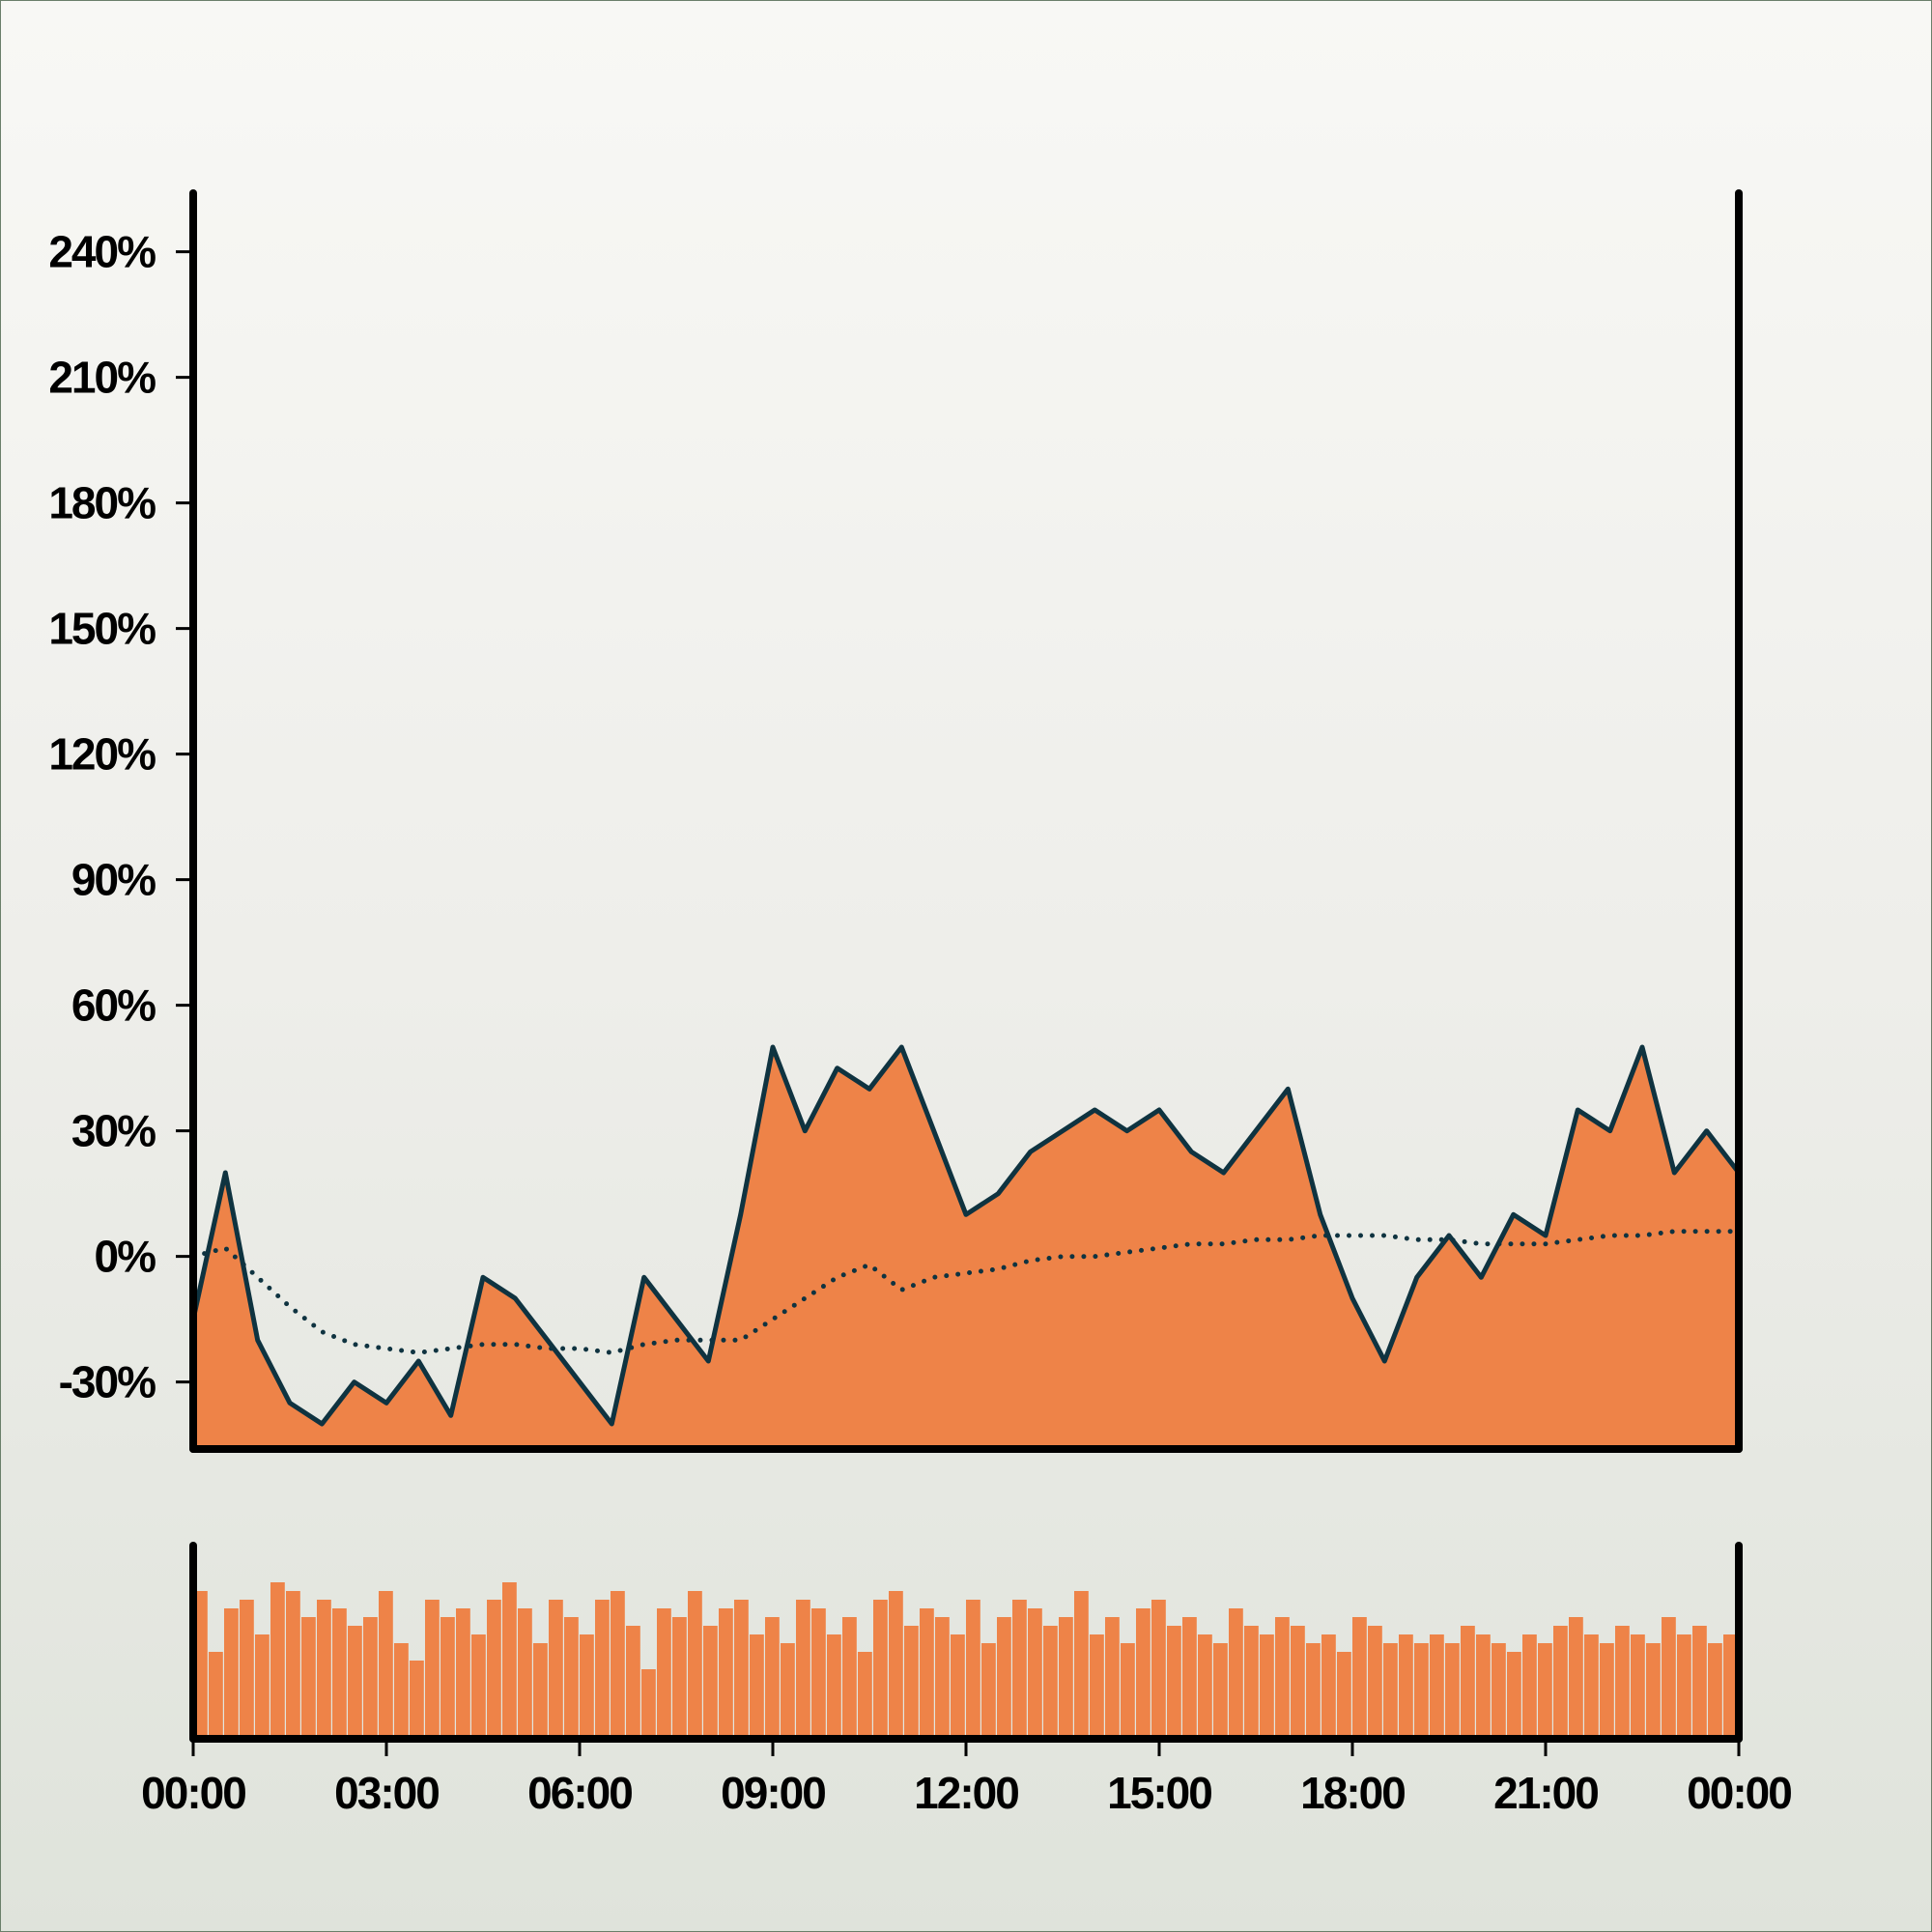 This screenshot has height=1932, width=1932. What do you see at coordinates (1352, 1793) in the screenshot?
I see `x-tick-label: 18:00` at bounding box center [1352, 1793].